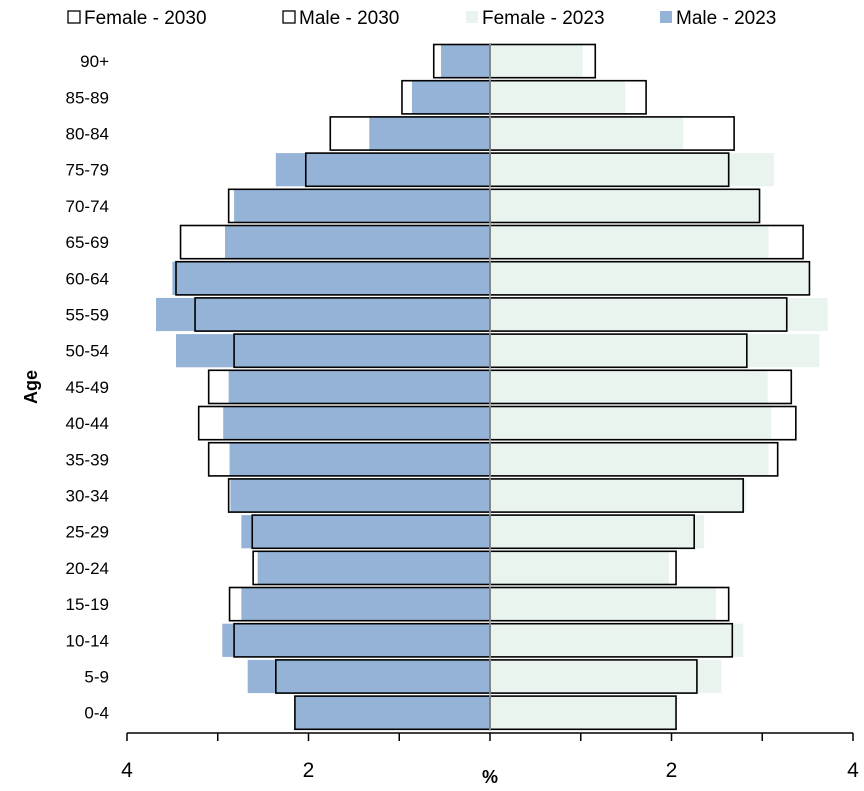  What do you see at coordinates (94, 61) in the screenshot?
I see `age-label-90plus: 90+` at bounding box center [94, 61].